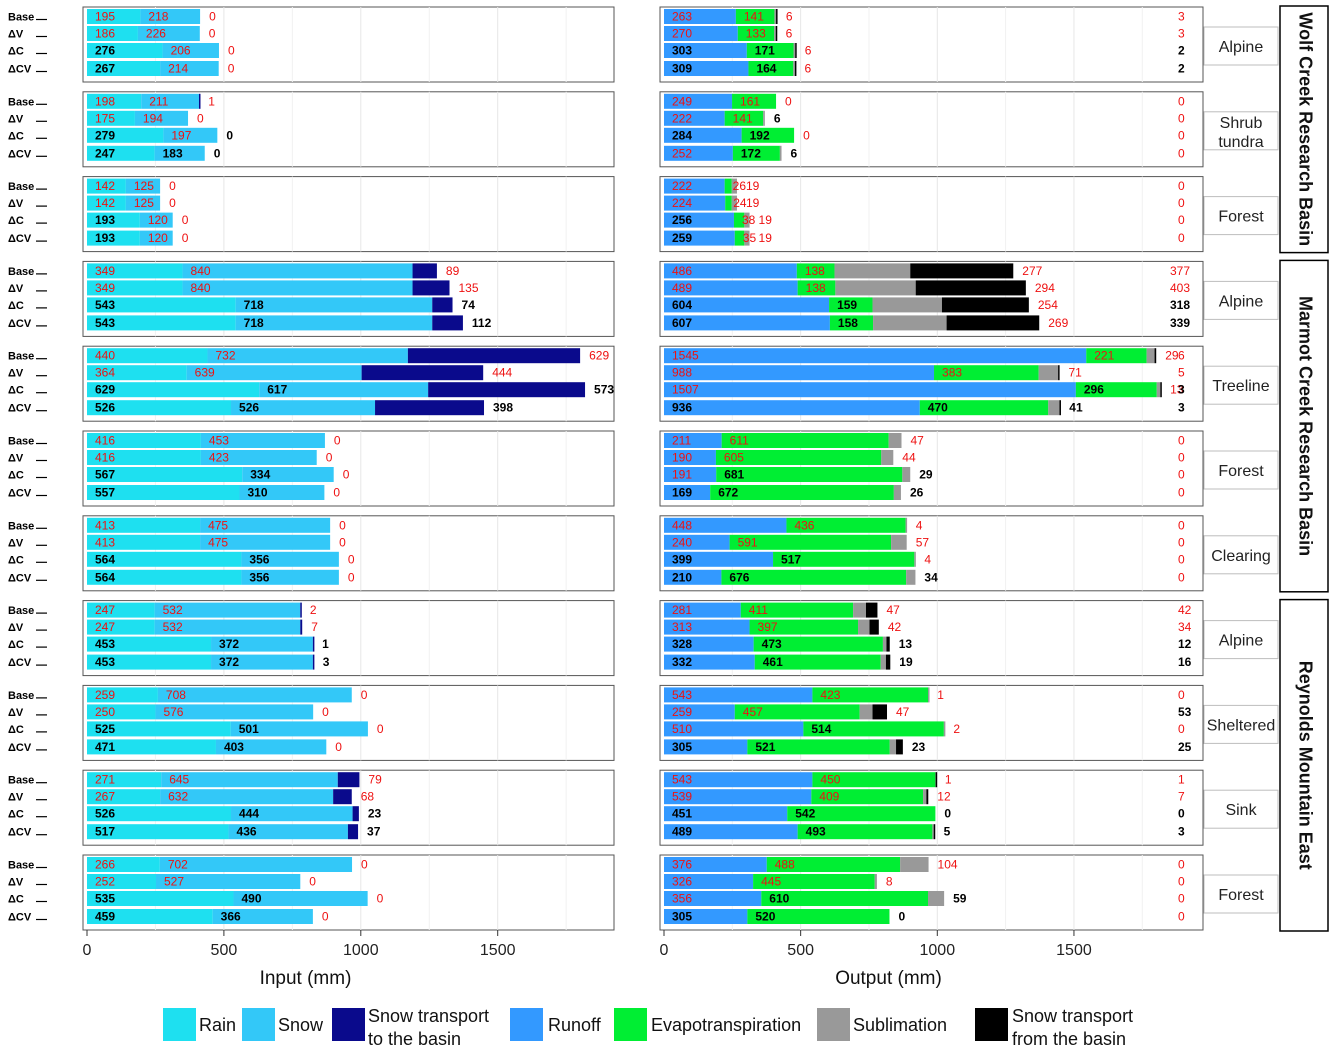  Describe the element at coordinates (1241, 217) in the screenshot. I see `site-label: Forest` at that location.